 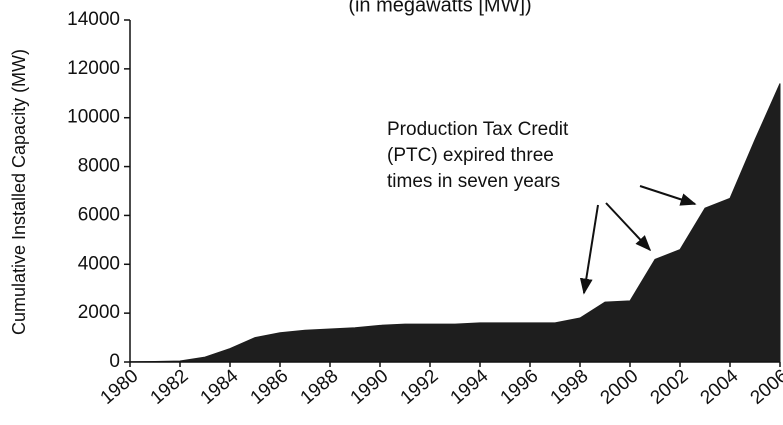 I want to click on y-tick-label: 6000, so click(x=99, y=214).